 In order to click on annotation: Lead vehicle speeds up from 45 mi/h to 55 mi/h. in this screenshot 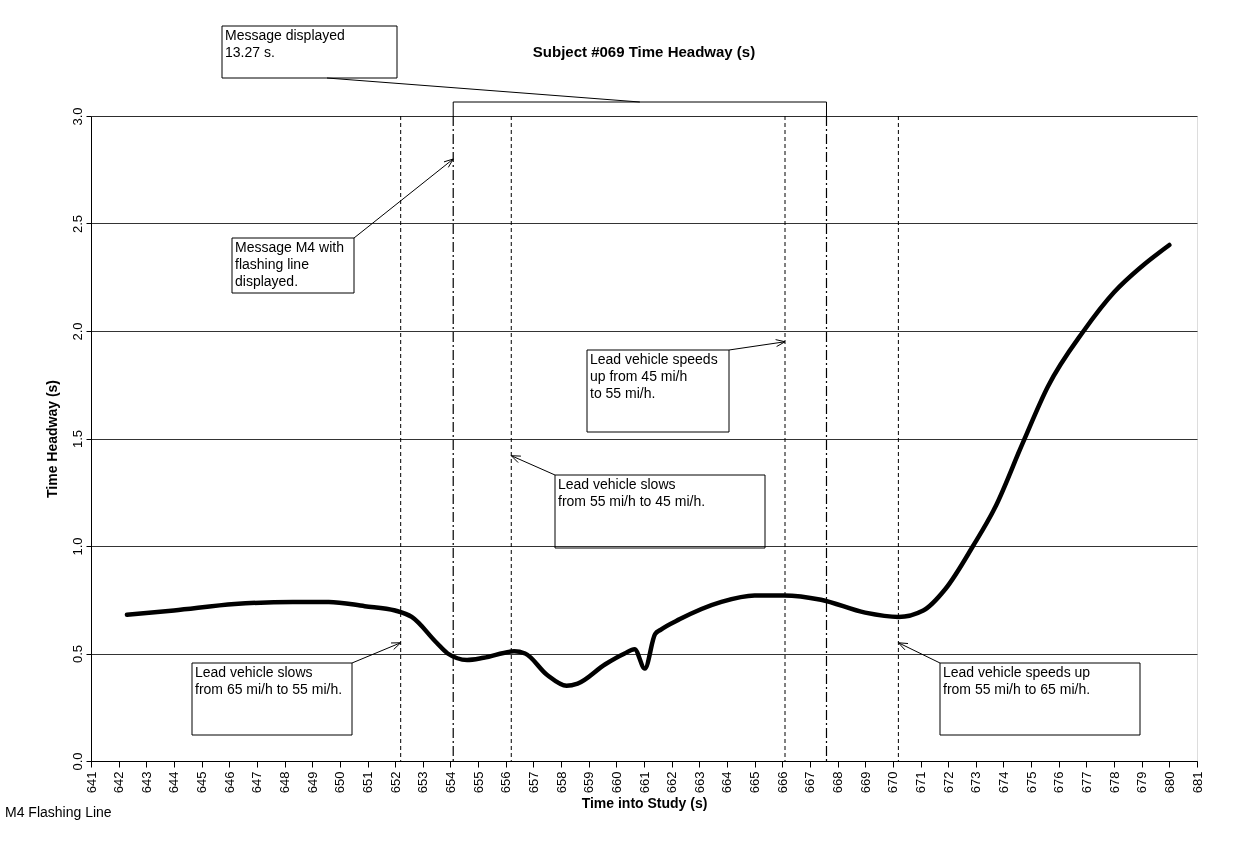, I will do `click(654, 376)`.